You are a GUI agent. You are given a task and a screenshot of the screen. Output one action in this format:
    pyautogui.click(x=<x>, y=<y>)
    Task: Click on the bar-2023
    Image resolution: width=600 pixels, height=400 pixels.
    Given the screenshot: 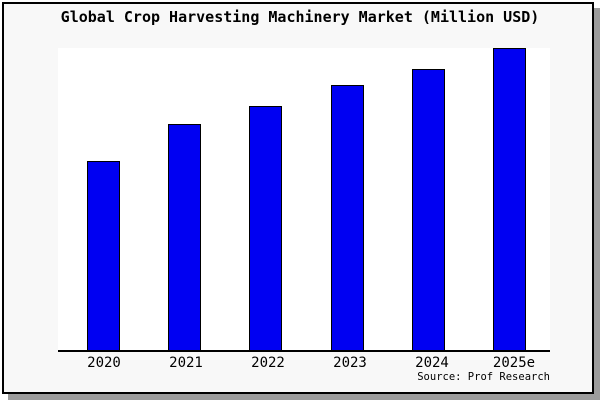 What is the action you would take?
    pyautogui.click(x=347, y=217)
    